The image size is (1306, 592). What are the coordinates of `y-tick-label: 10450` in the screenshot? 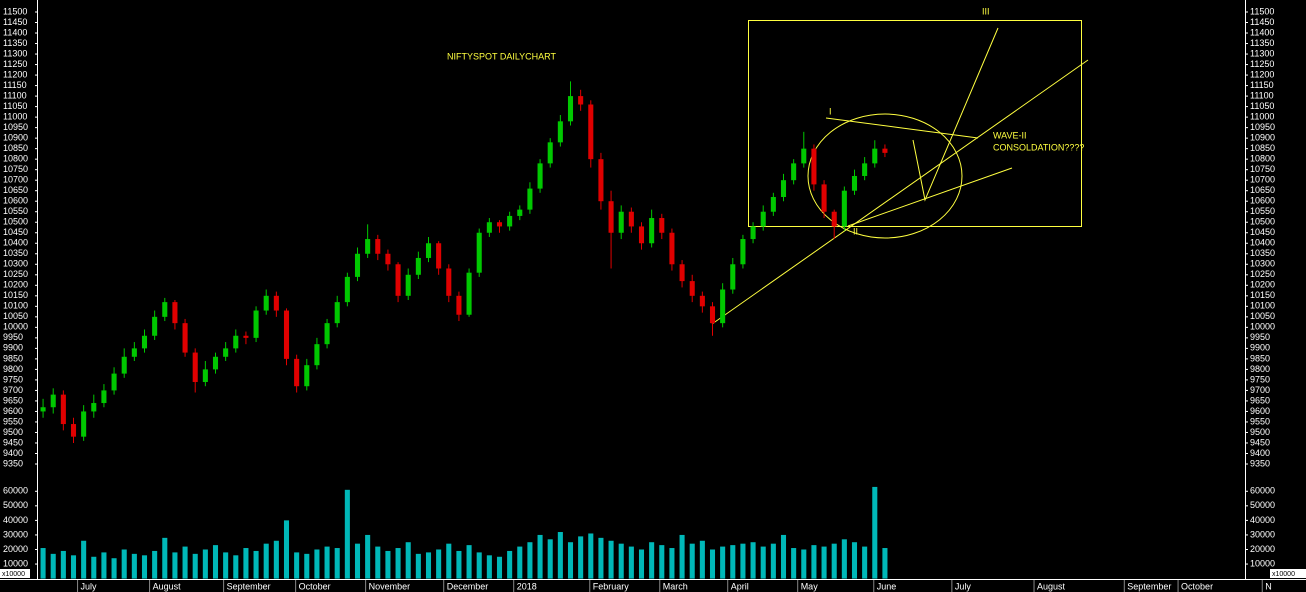 It's located at (15, 232).